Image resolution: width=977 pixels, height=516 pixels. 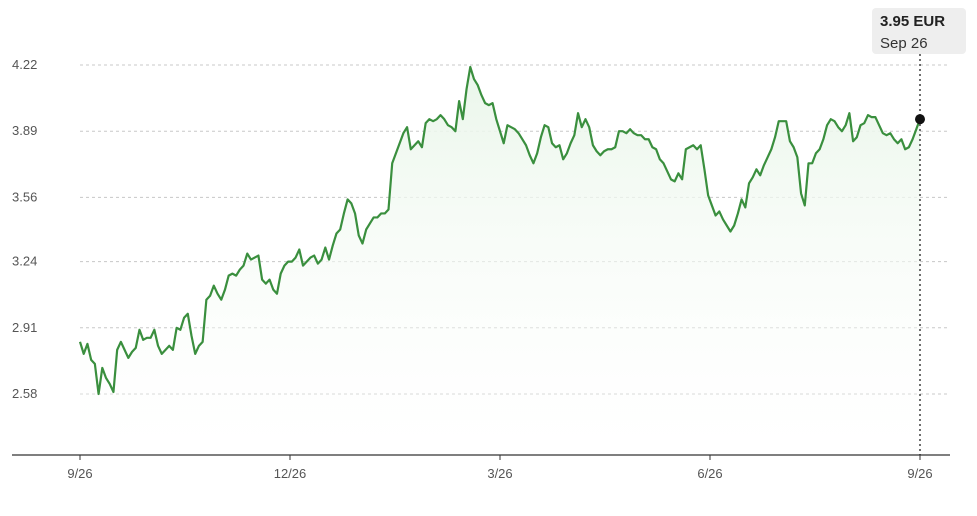 What do you see at coordinates (24, 196) in the screenshot?
I see `y-tick-label: 3.56` at bounding box center [24, 196].